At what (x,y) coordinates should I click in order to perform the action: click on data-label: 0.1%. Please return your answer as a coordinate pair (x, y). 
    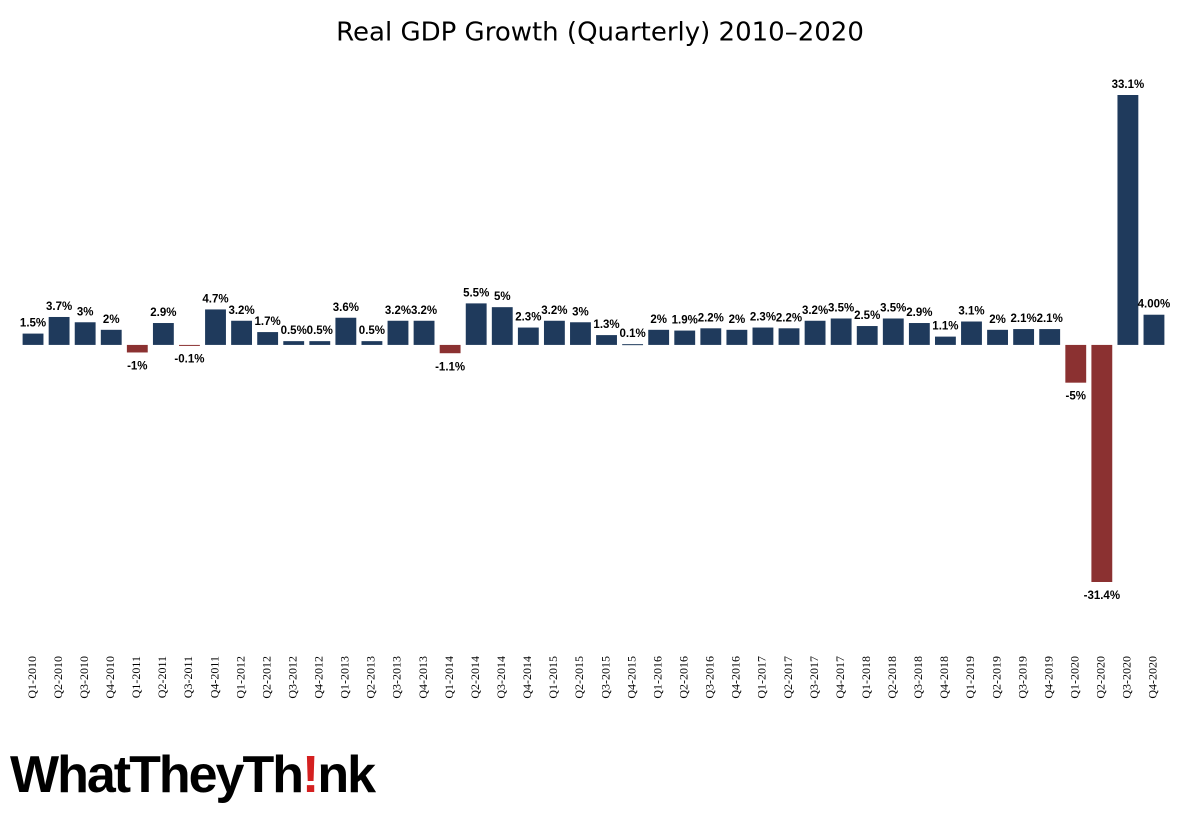
    Looking at the image, I should click on (632, 334).